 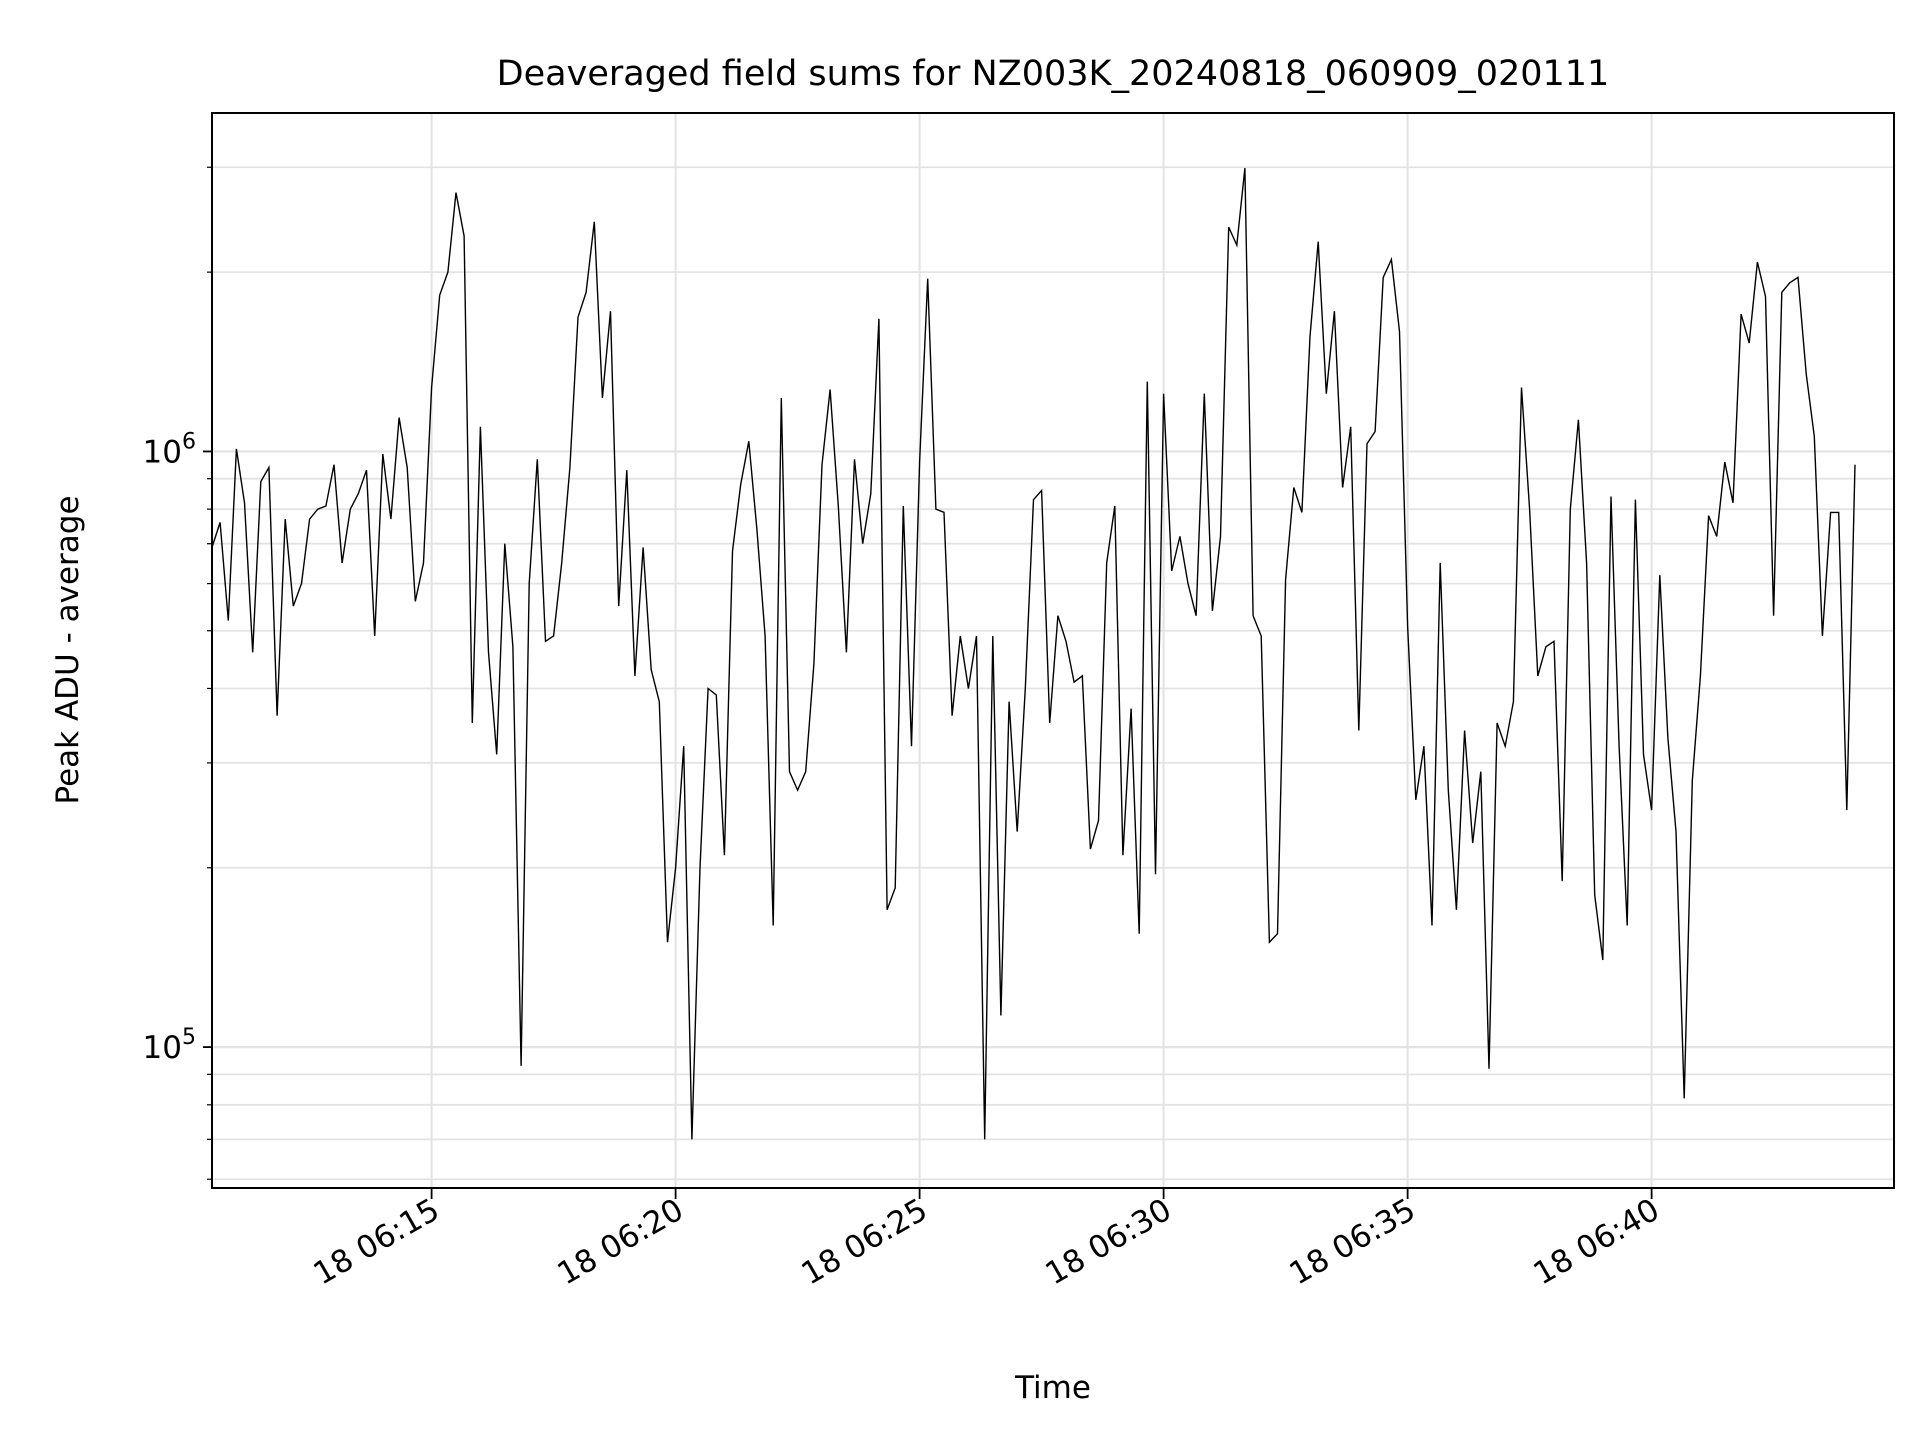 What do you see at coordinates (189, 441) in the screenshot?
I see `y-tick-exponent: 6` at bounding box center [189, 441].